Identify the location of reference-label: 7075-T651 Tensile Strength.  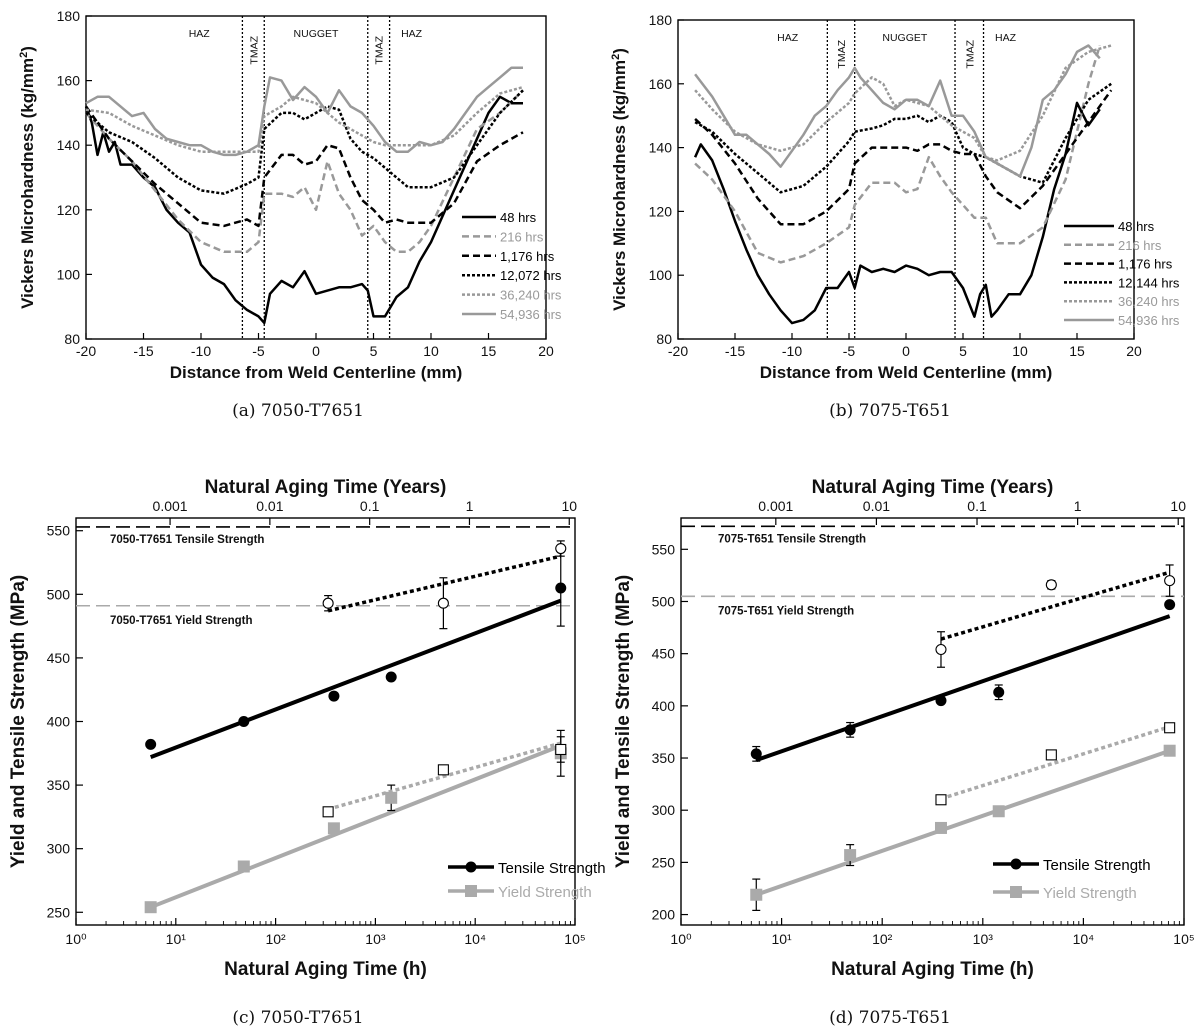
(792, 539).